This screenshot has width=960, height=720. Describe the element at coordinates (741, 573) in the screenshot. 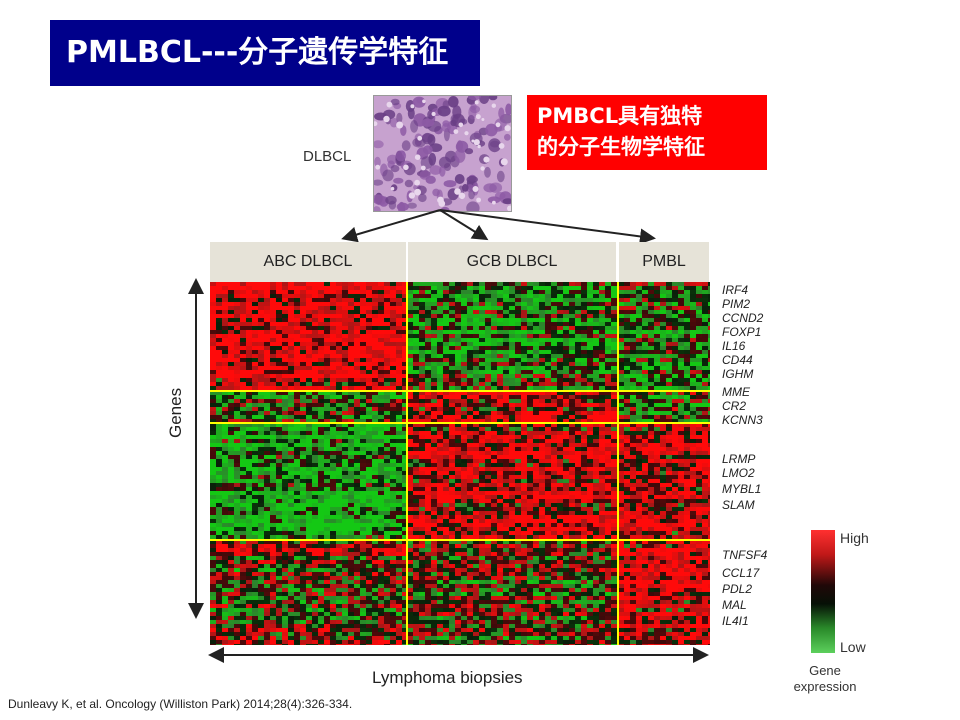

I see `gene-label: CCL17` at that location.